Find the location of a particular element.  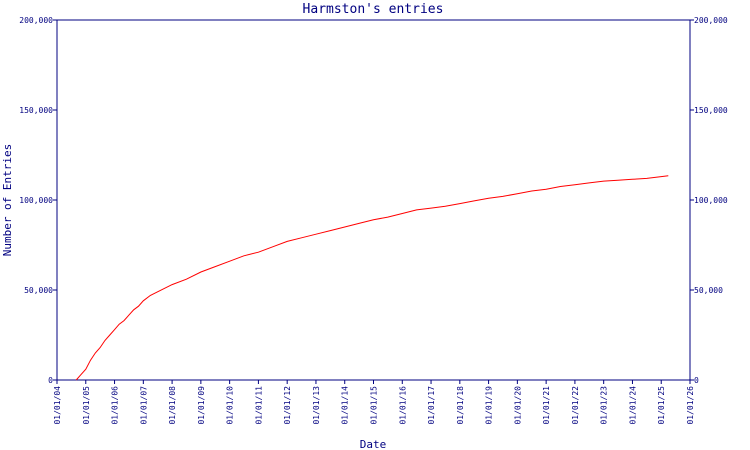

x-tick-label: 01/01/25 is located at coordinates (661, 405).